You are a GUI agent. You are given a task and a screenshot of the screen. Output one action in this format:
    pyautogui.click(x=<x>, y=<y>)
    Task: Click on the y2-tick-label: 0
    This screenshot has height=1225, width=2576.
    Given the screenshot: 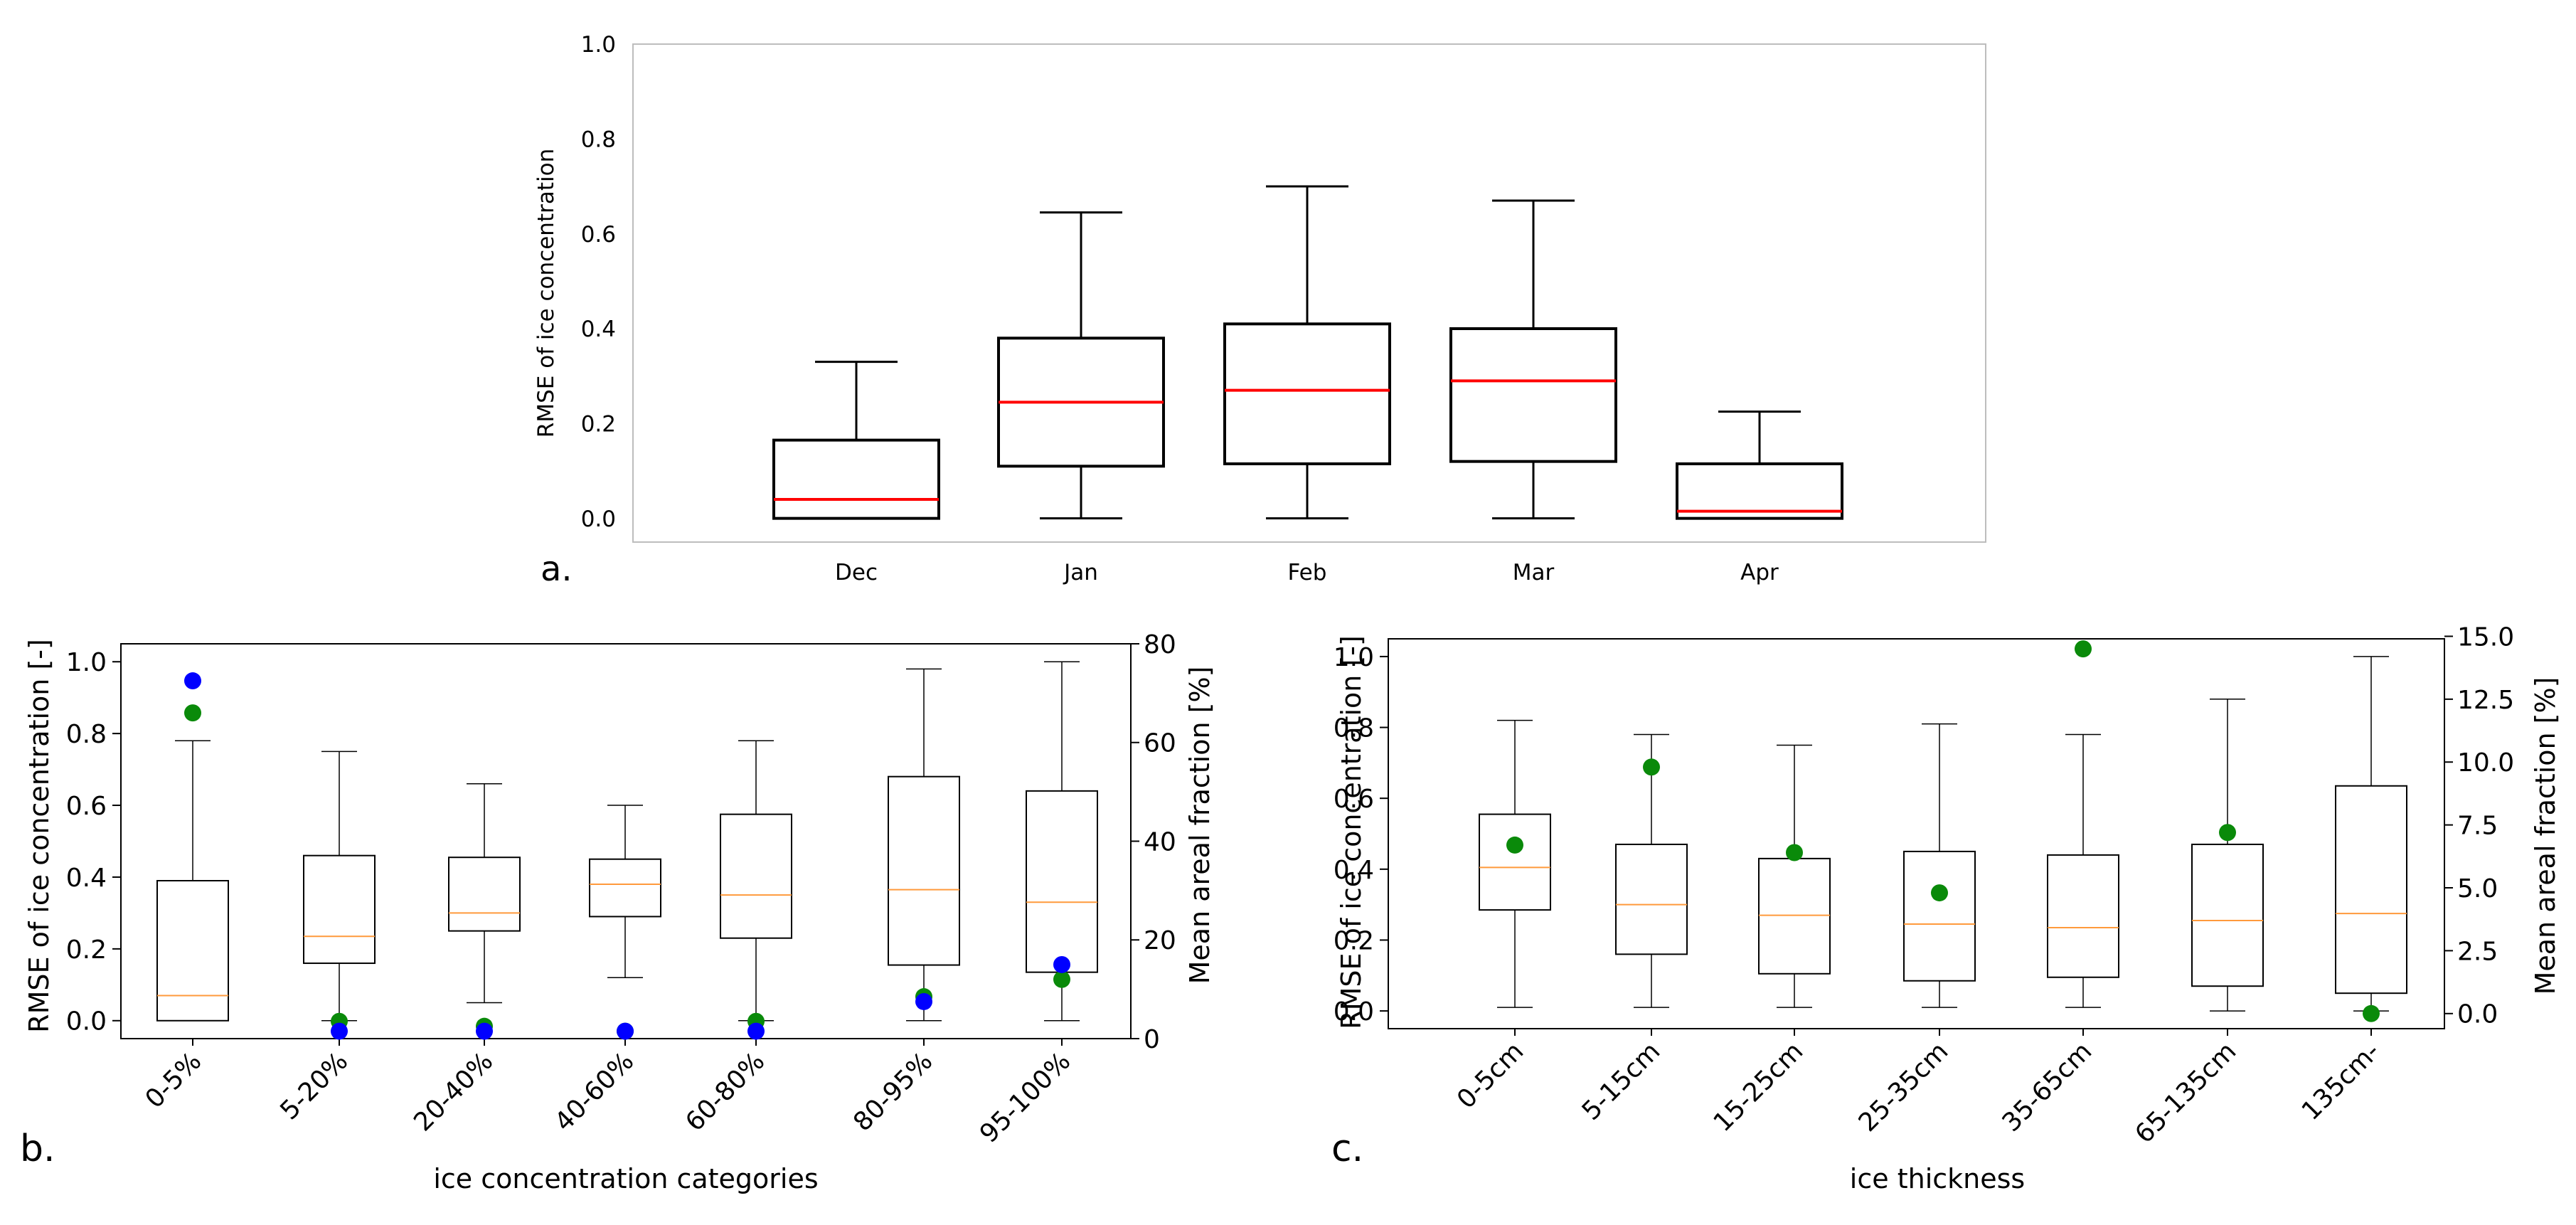 What is the action you would take?
    pyautogui.click(x=1152, y=1039)
    